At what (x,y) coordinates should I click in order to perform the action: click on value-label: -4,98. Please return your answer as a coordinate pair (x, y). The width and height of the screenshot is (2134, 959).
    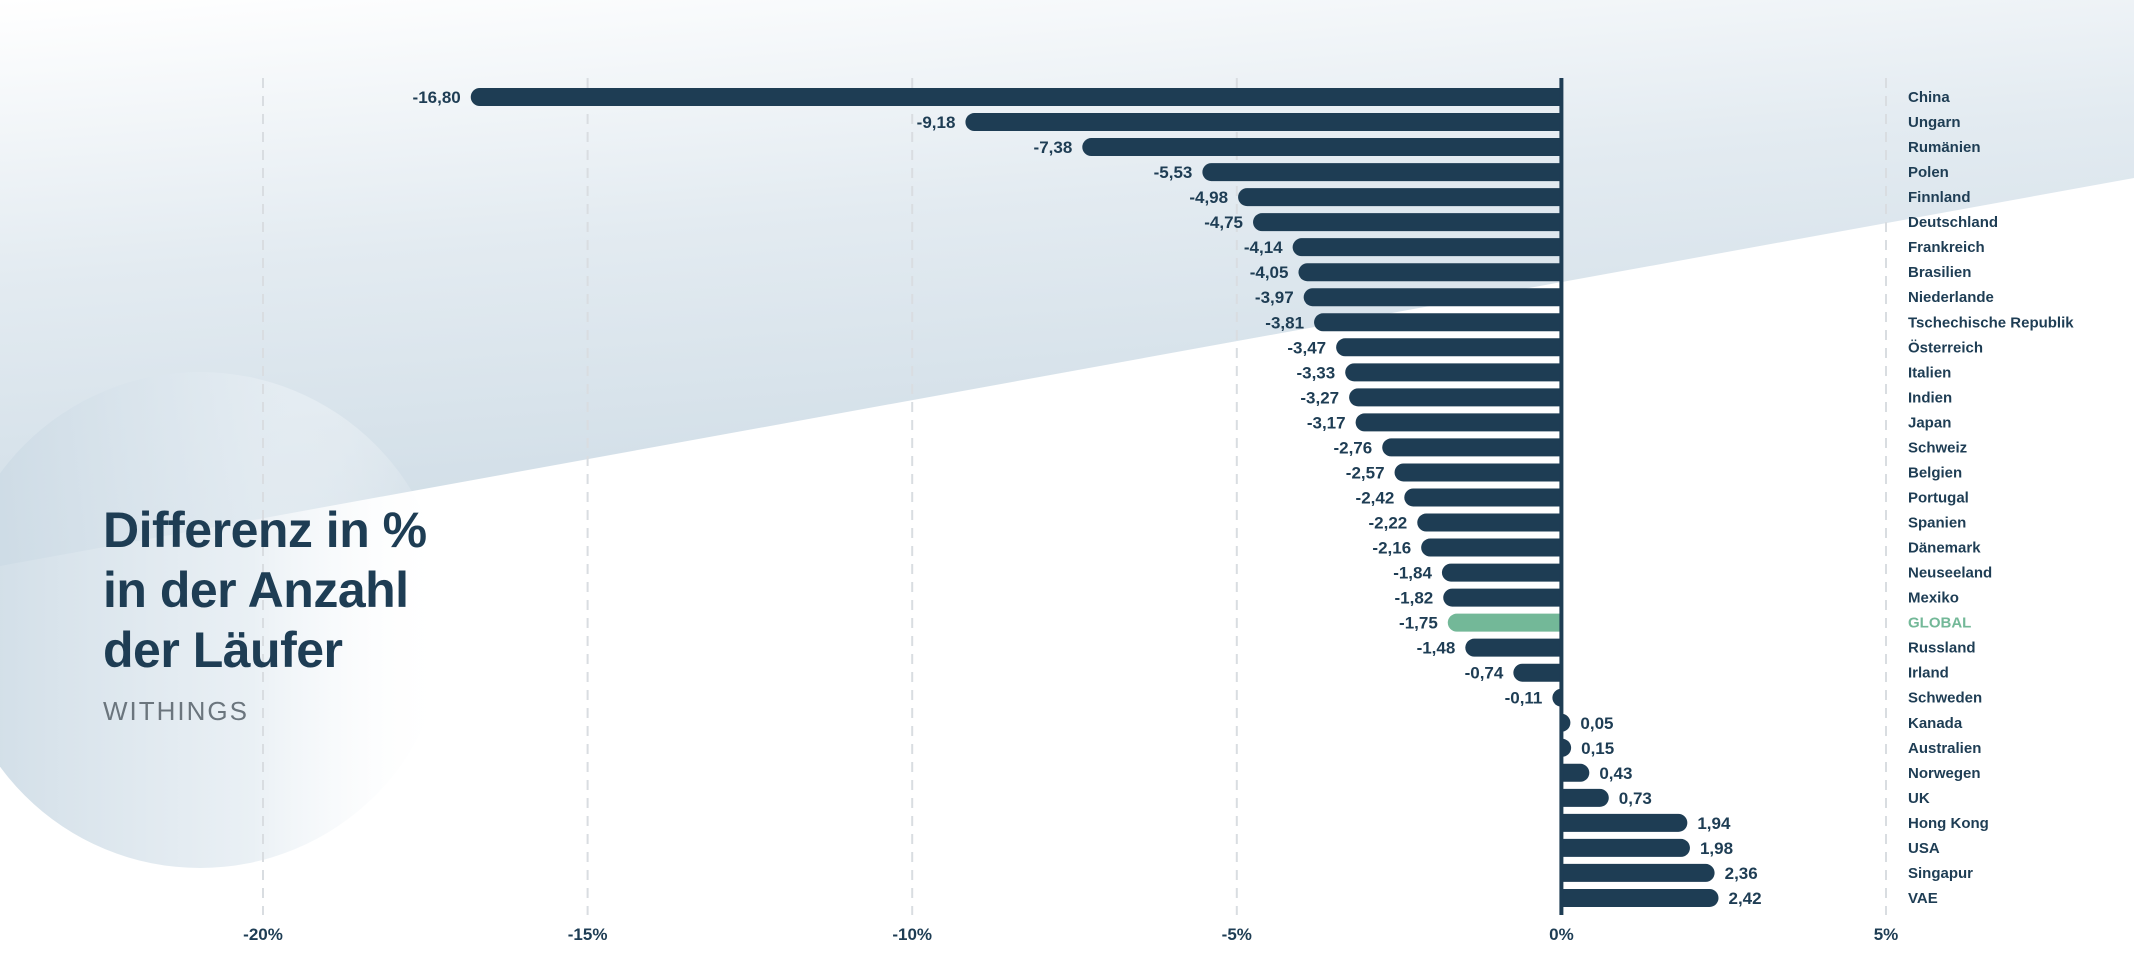
    Looking at the image, I should click on (1208, 197).